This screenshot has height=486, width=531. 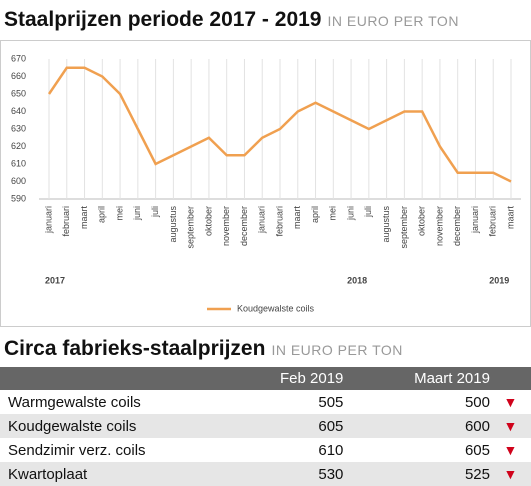 I want to click on row: Sendzimir verz. coils 610 605 ▼, so click(x=265, y=450).